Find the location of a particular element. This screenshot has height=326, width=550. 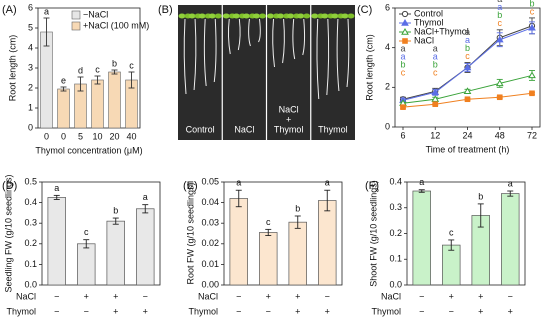

condition-label: NaCl is located at coordinates (208, 296).